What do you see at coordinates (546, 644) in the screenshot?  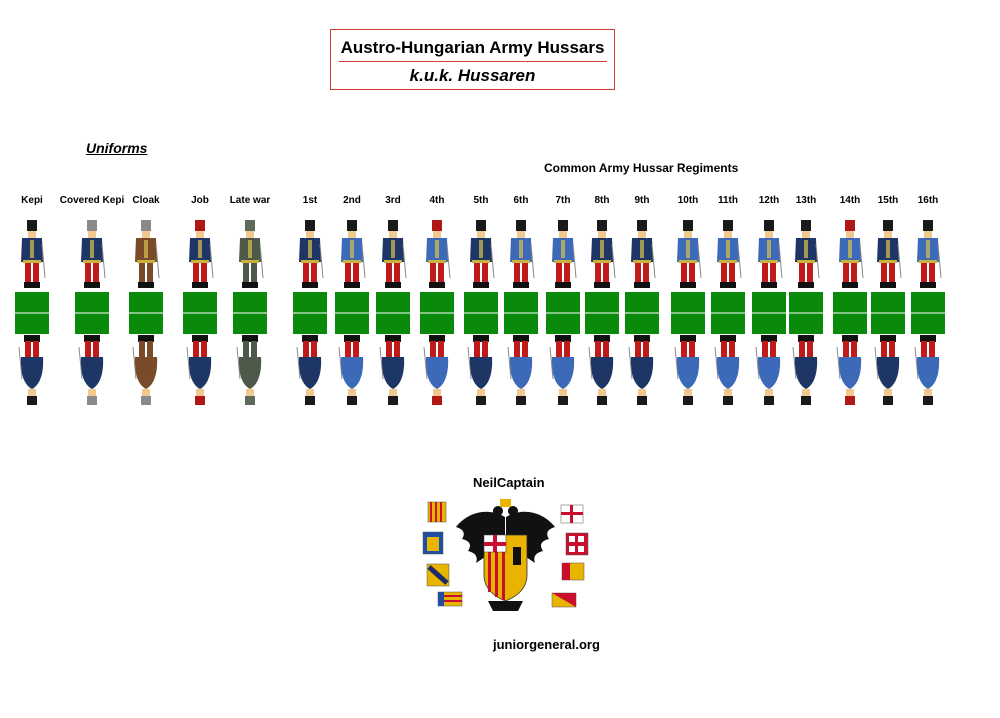 I see `website-credit: juniorgeneral.org` at bounding box center [546, 644].